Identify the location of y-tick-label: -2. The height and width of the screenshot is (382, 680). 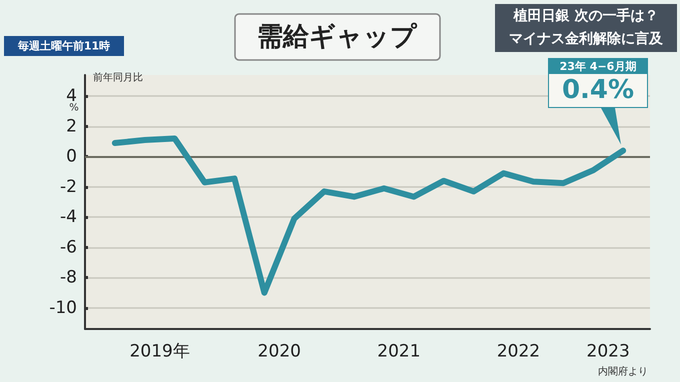
(68, 186).